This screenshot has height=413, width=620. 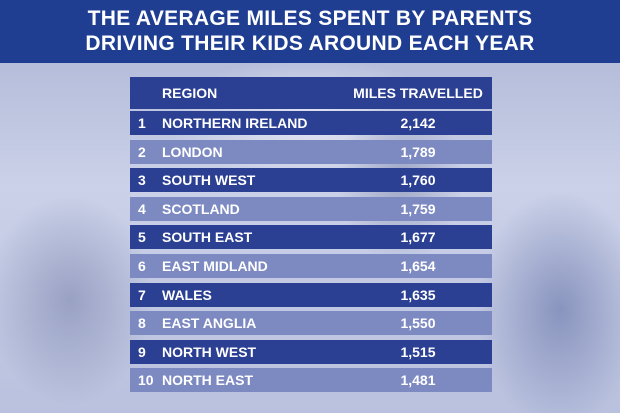 I want to click on rank-cell: 1, so click(x=142, y=123).